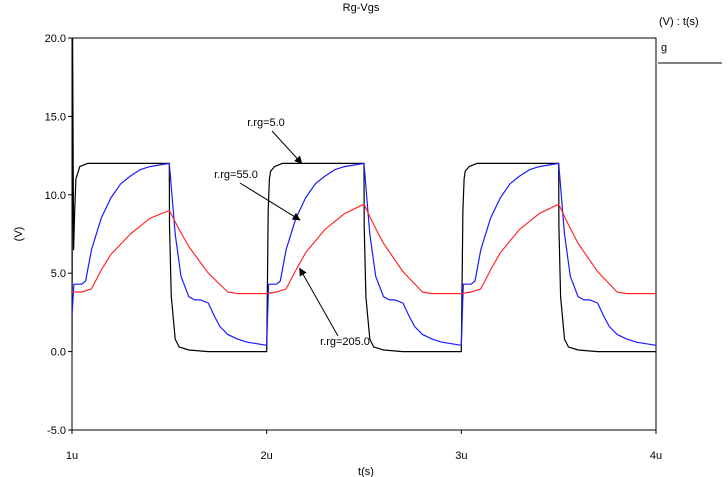  I want to click on annotation-label: r.rg=55.0, so click(236, 175).